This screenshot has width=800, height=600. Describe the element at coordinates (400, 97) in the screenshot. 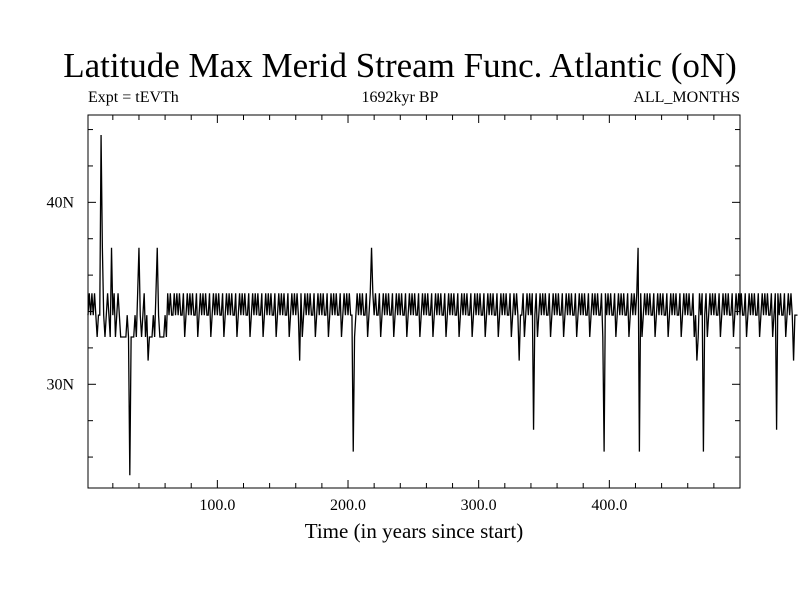

I see `period-label: 1692kyr BP` at that location.